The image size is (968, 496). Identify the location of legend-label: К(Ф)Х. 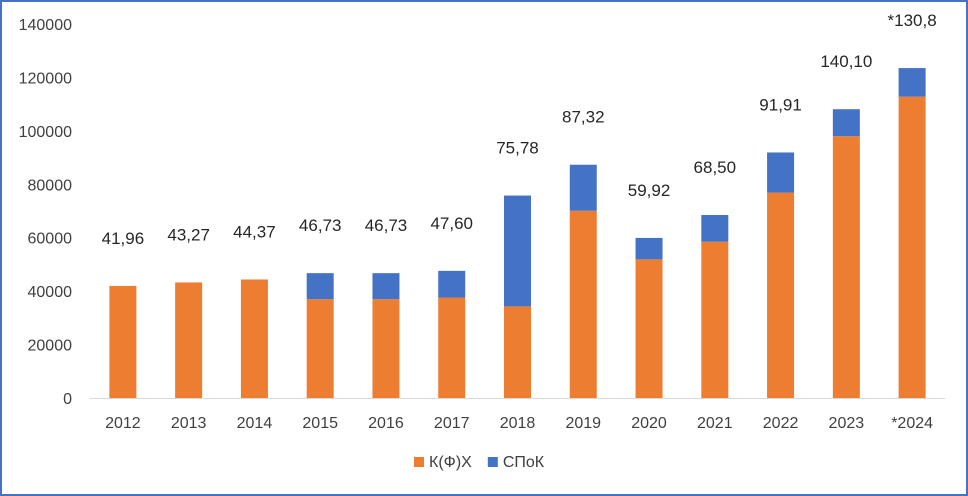
(450, 462).